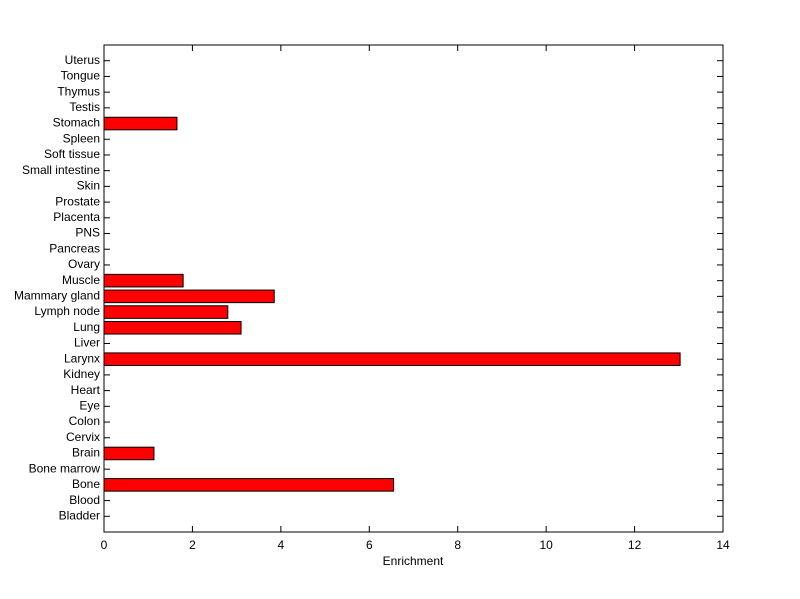 The height and width of the screenshot is (599, 800). Describe the element at coordinates (61, 170) in the screenshot. I see `y-tick-label: Small intestine` at that location.